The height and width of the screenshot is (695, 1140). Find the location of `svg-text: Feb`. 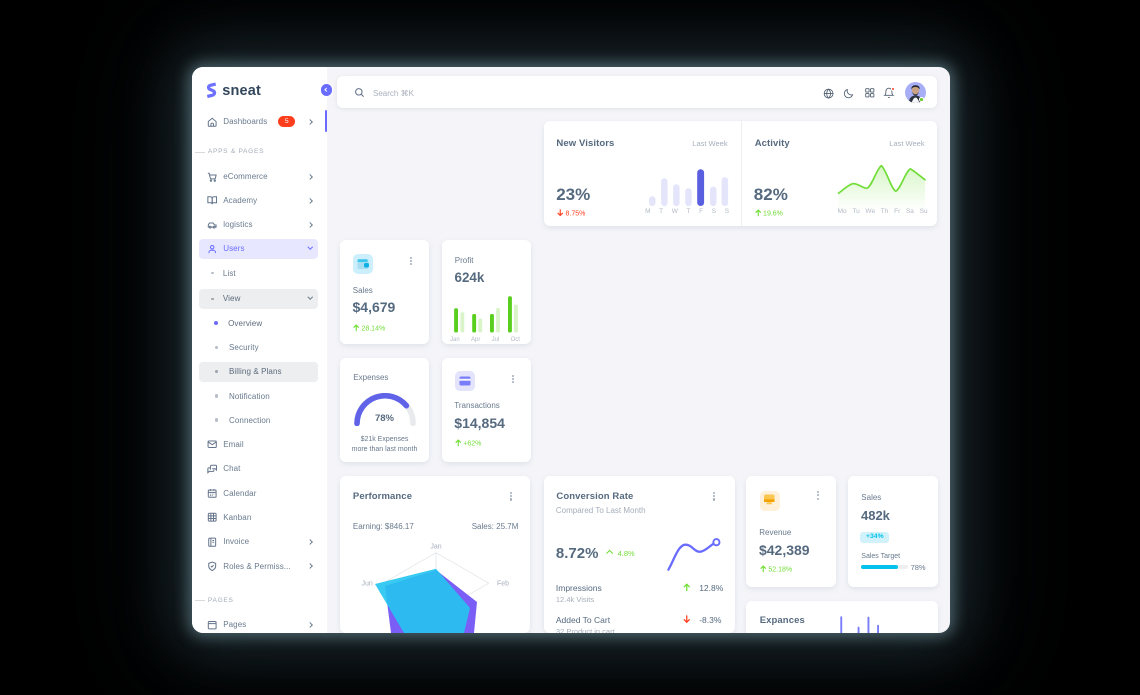

svg-text: Feb is located at coordinates (503, 584).